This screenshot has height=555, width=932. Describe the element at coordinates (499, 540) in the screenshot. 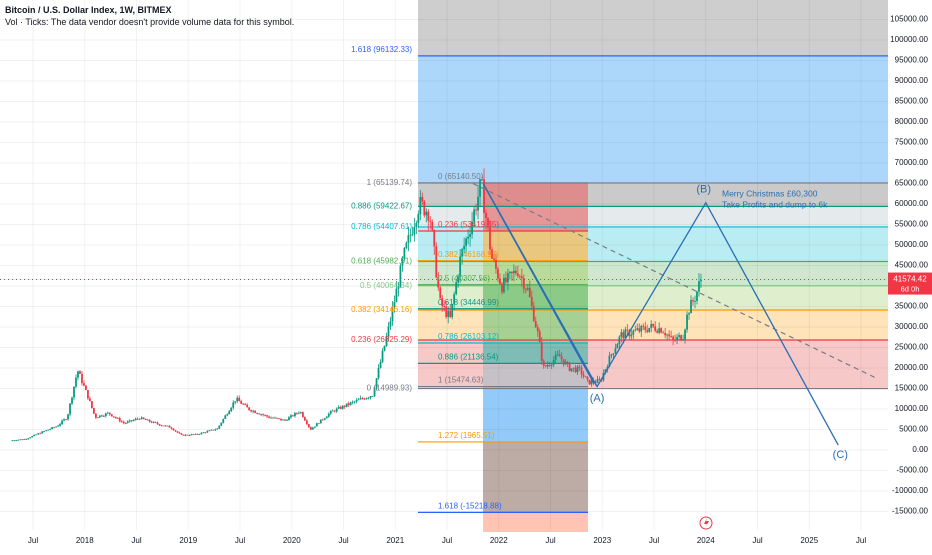

I see `time-tick-label: 2022` at that location.